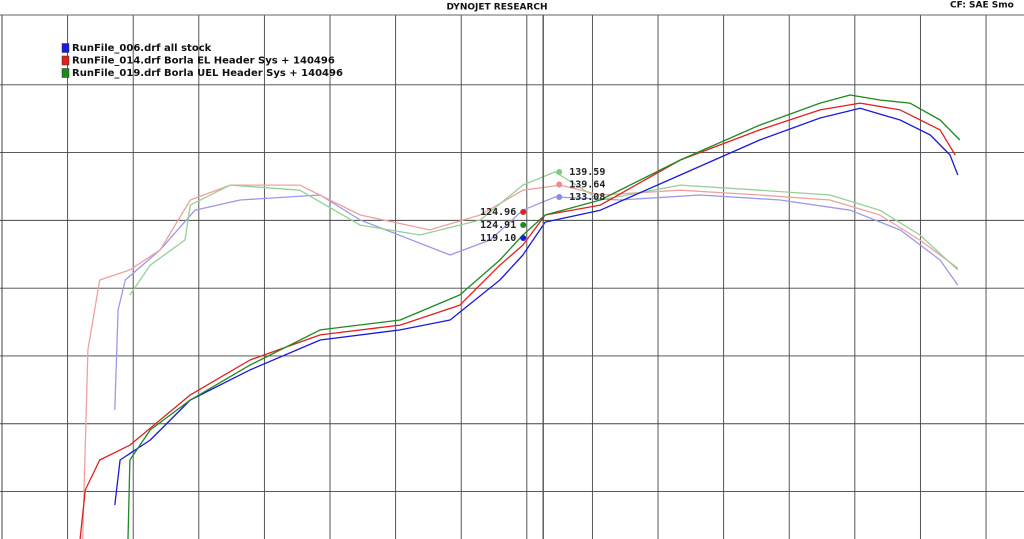  I want to click on chart-title: DYNOJET RESEARCH, so click(496, 8).